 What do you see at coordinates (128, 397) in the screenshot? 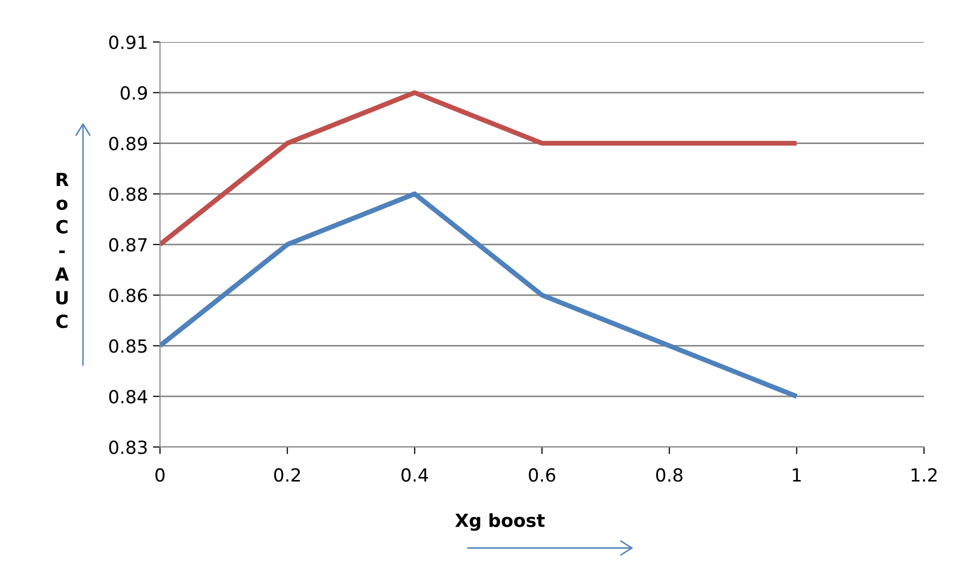
I see `y-tick-label: 0.84` at bounding box center [128, 397].